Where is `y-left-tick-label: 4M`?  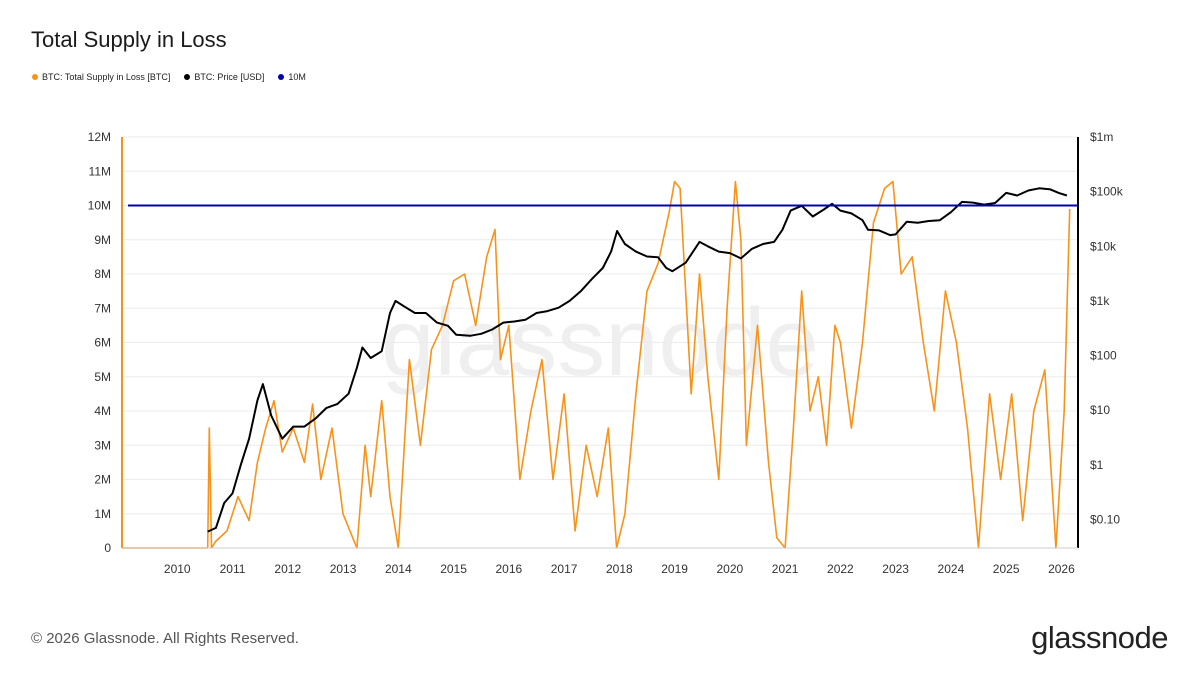 y-left-tick-label: 4M is located at coordinates (102, 411).